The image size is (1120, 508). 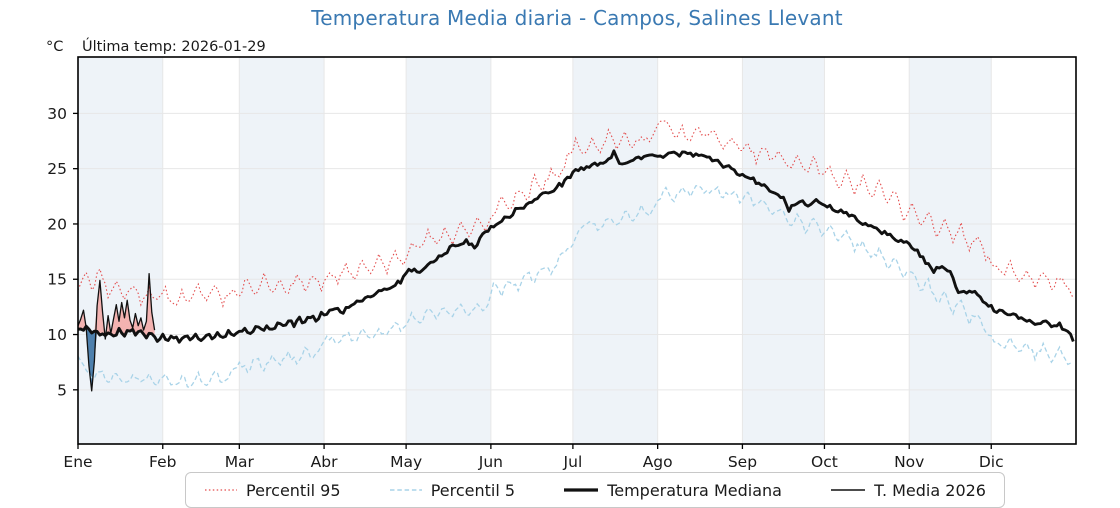 What do you see at coordinates (162, 462) in the screenshot?
I see `svg-text: Feb` at bounding box center [162, 462].